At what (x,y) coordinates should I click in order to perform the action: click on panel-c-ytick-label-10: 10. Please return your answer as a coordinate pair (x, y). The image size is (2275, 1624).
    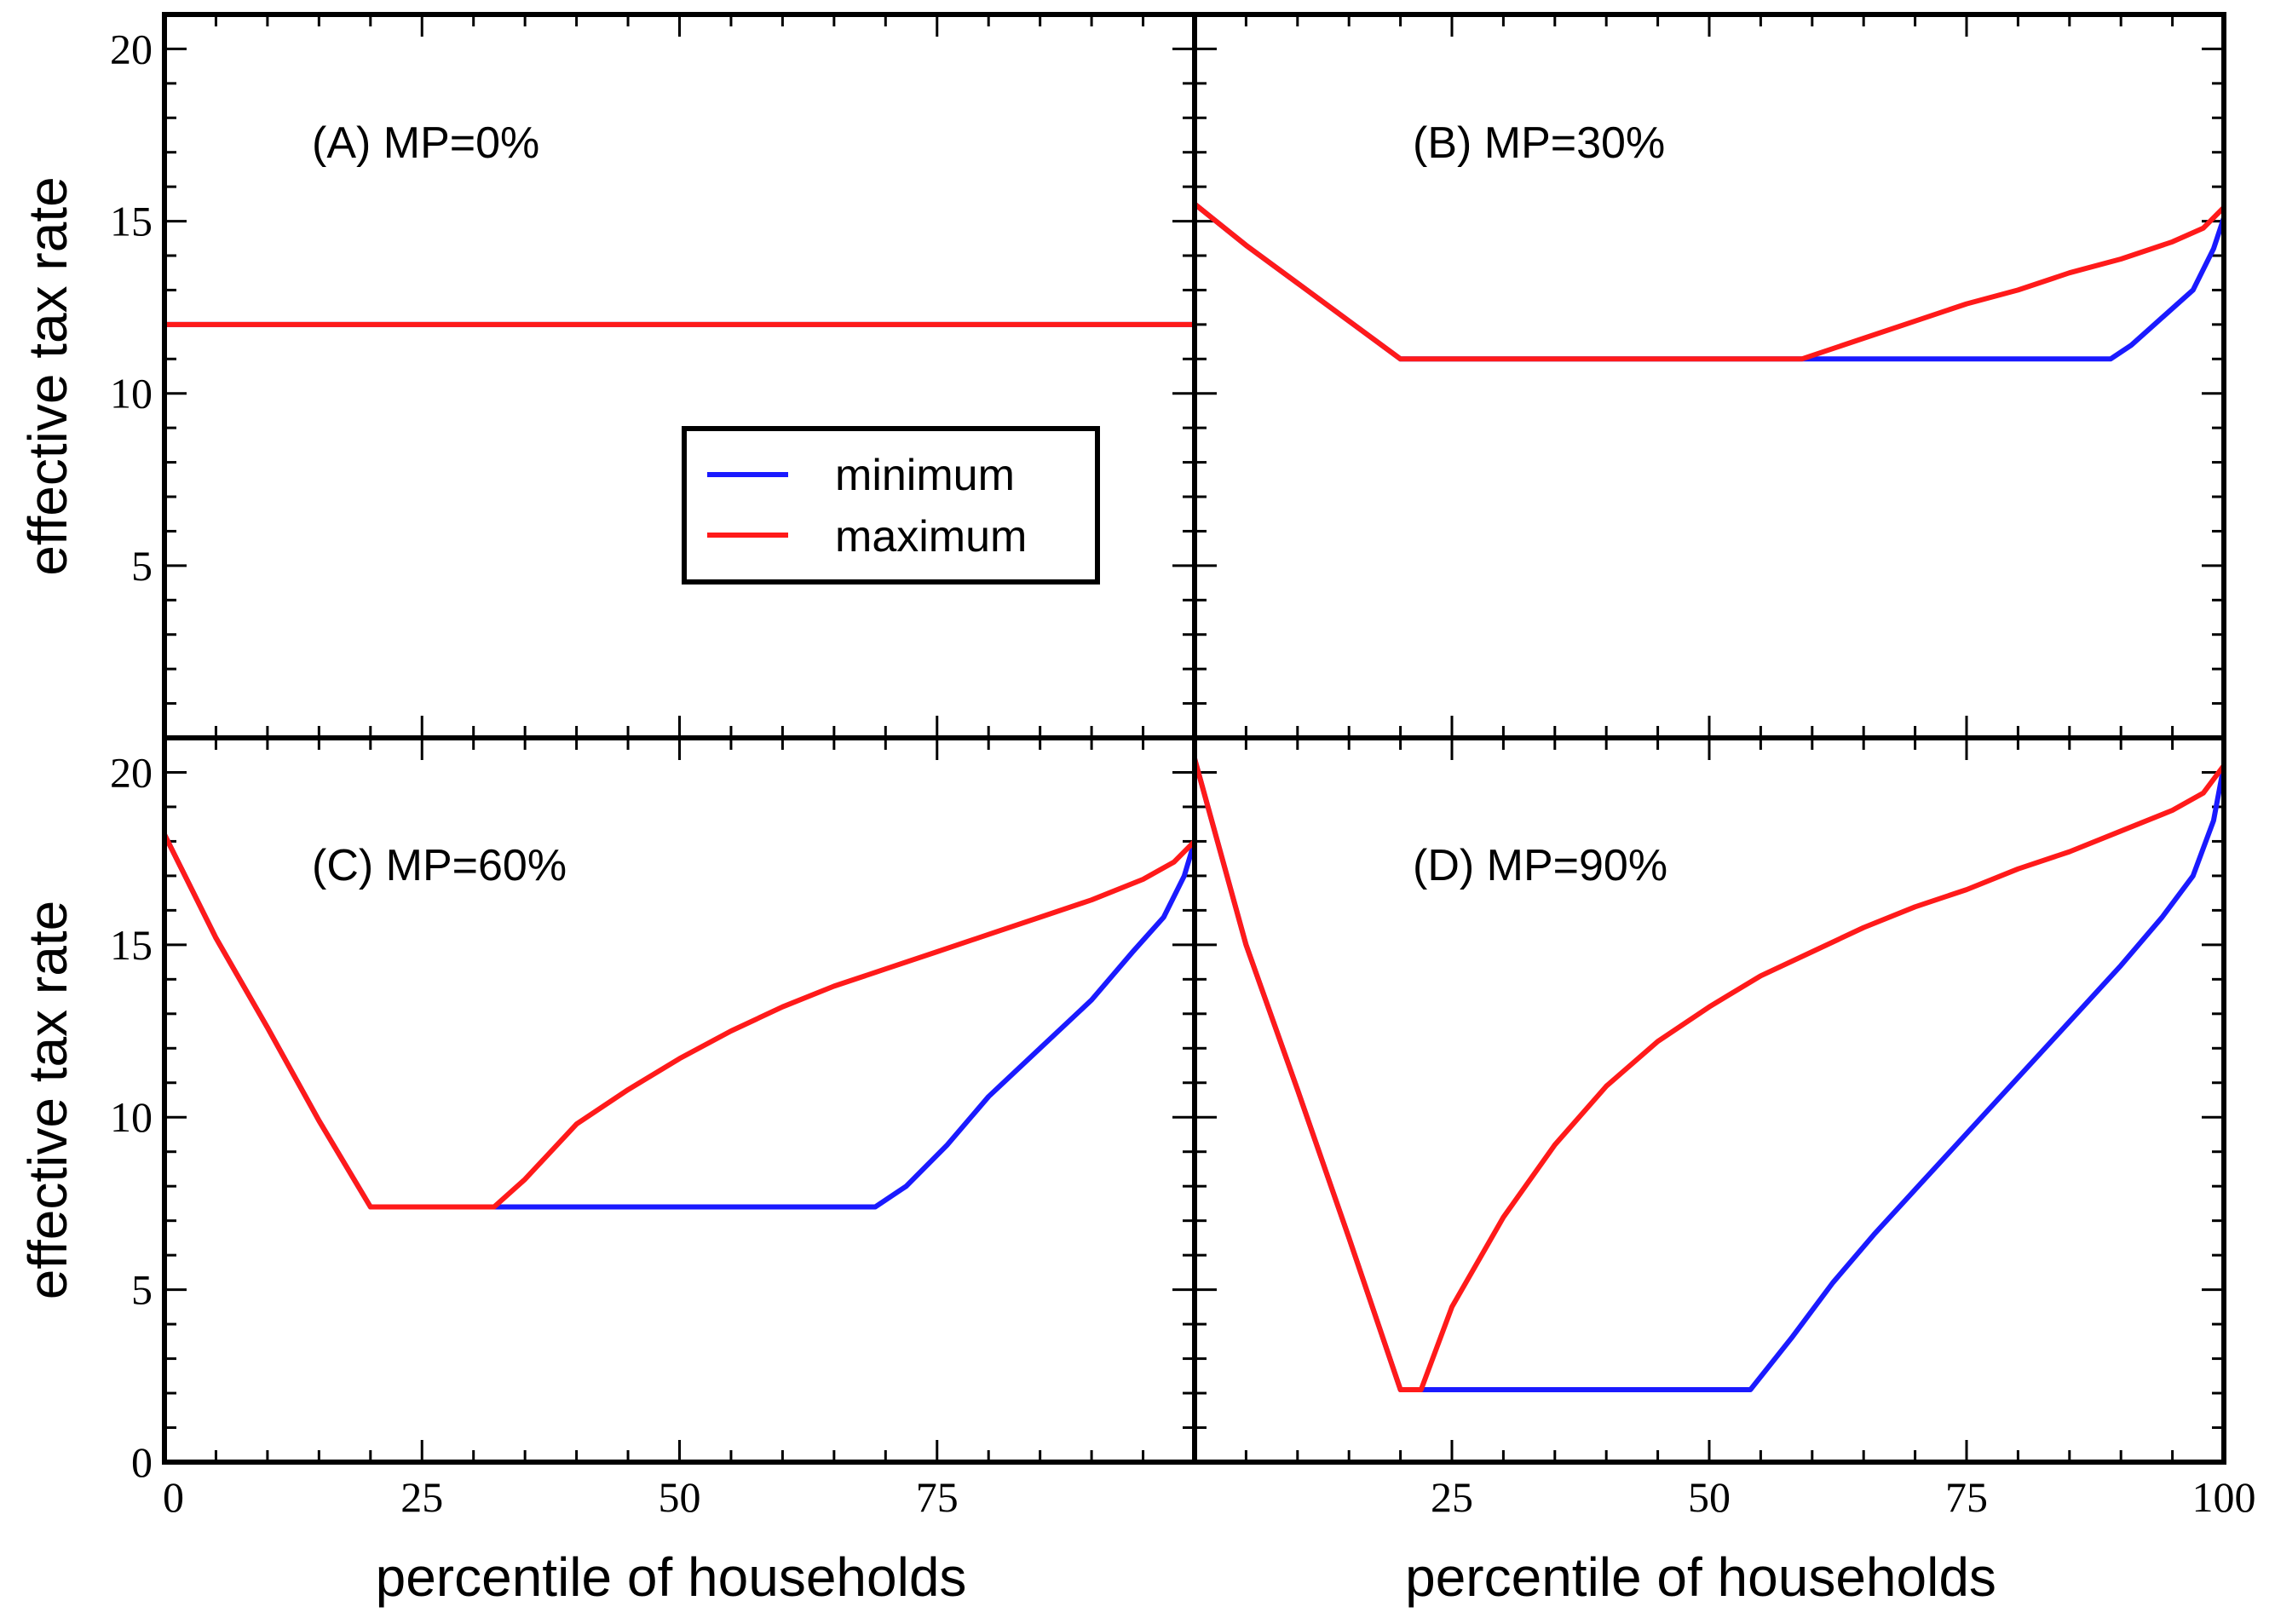
    Looking at the image, I should click on (131, 1117).